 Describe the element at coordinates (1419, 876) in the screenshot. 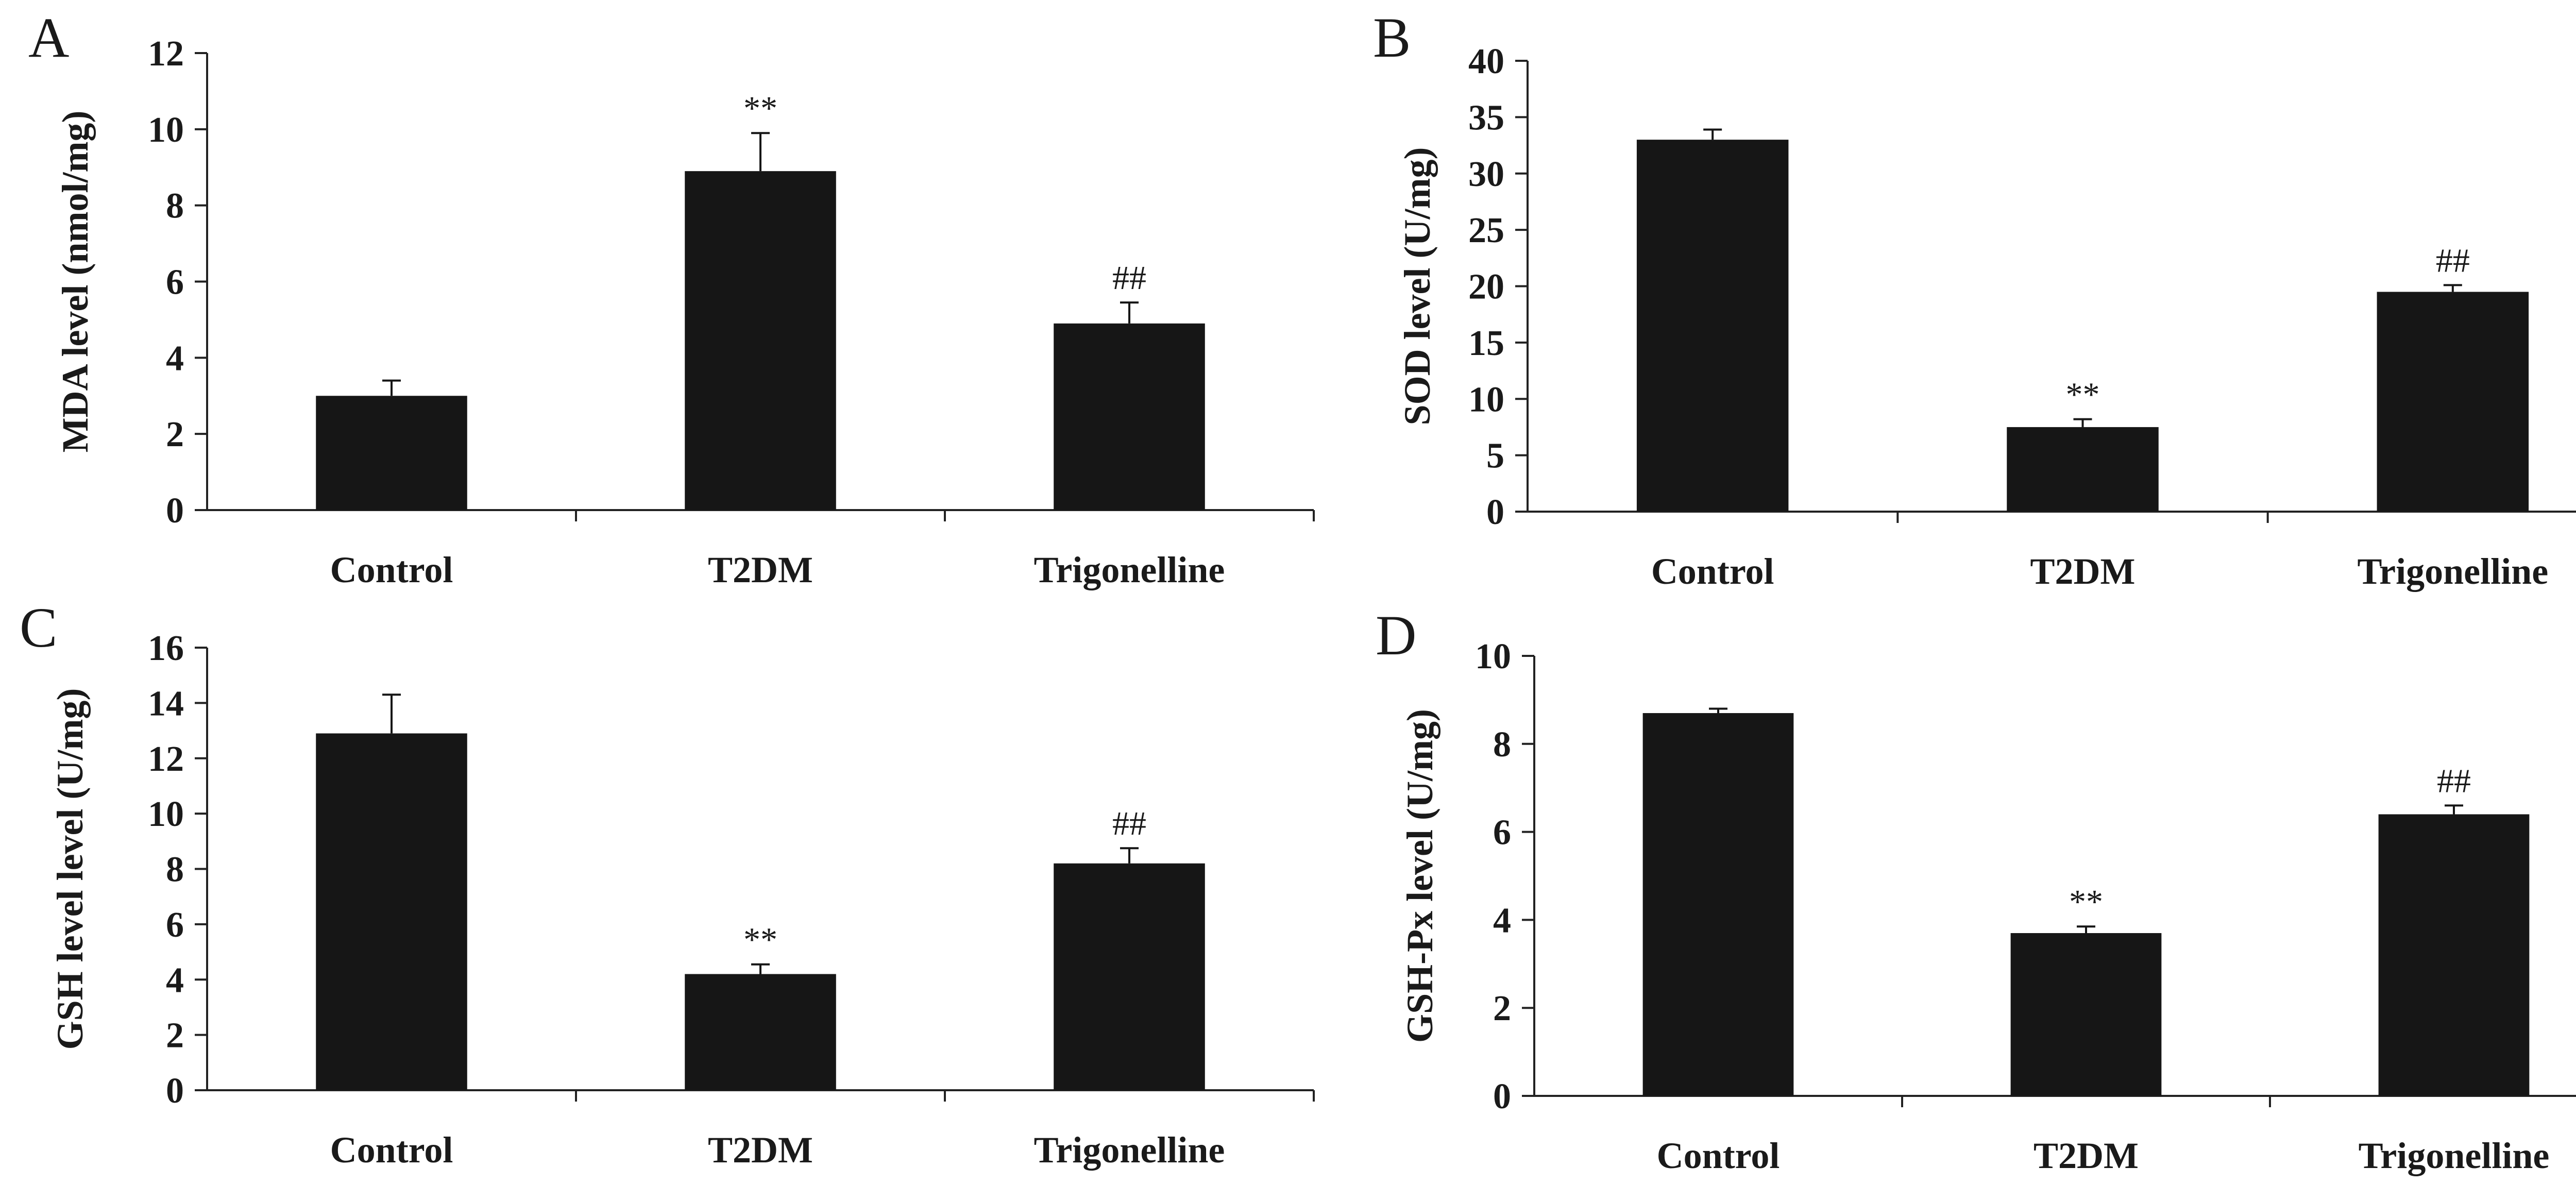

I see `y-axis-label: GSH-Px level (U/mg)` at that location.